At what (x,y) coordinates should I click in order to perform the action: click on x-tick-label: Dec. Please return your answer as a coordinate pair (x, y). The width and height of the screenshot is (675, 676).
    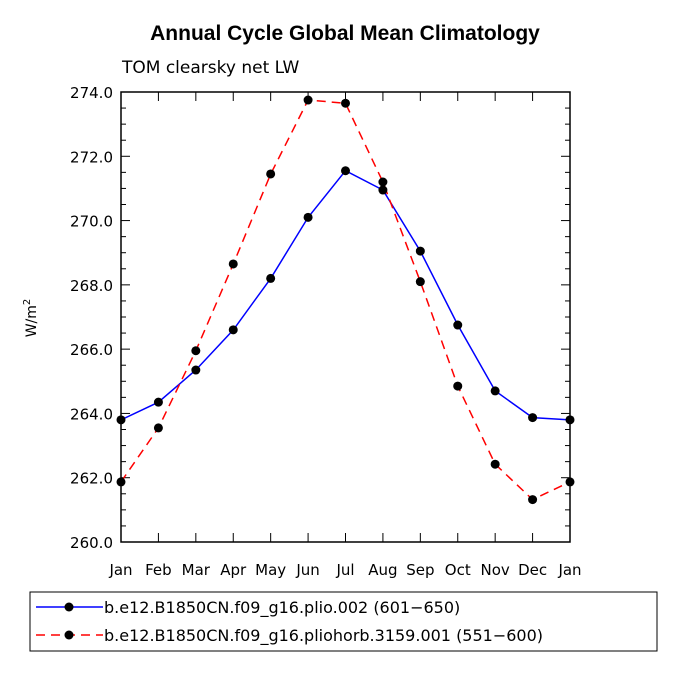
    Looking at the image, I should click on (532, 570).